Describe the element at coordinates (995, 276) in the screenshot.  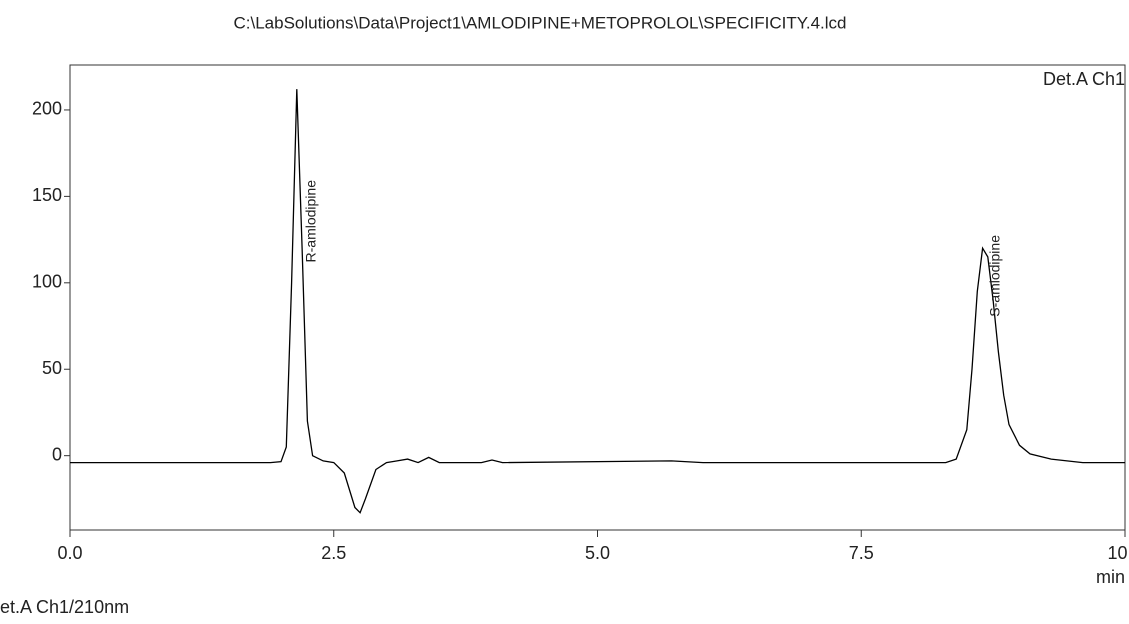
I see `peak-label: S-amlodipine` at that location.